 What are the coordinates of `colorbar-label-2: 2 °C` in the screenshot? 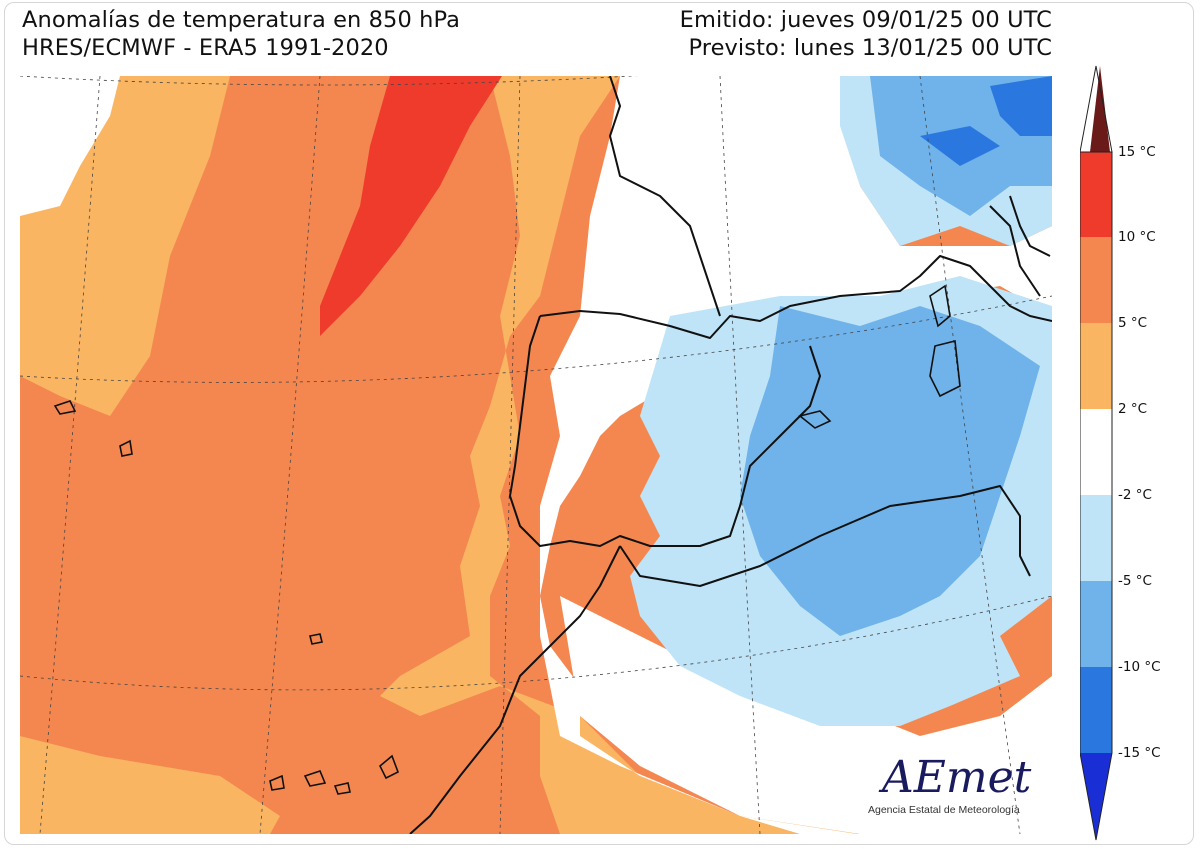 It's located at (1133, 409).